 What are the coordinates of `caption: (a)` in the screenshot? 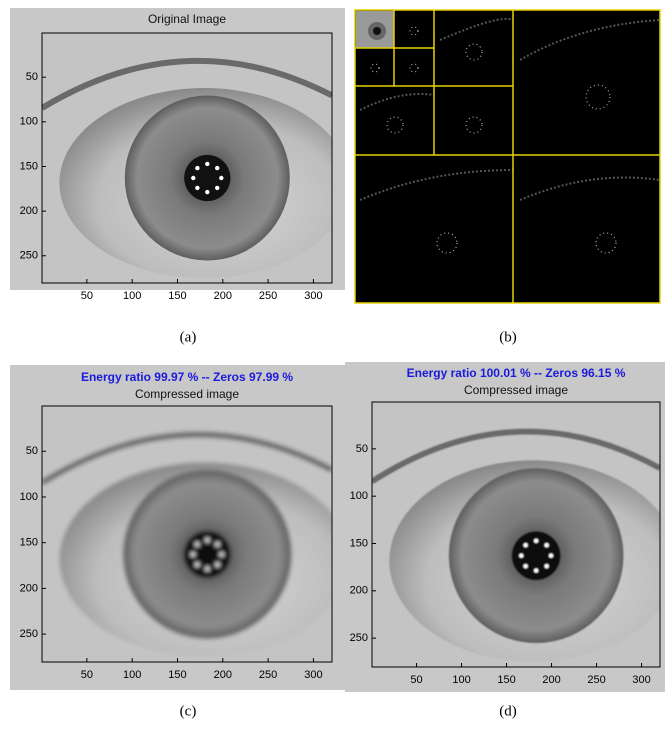 It's located at (188, 337).